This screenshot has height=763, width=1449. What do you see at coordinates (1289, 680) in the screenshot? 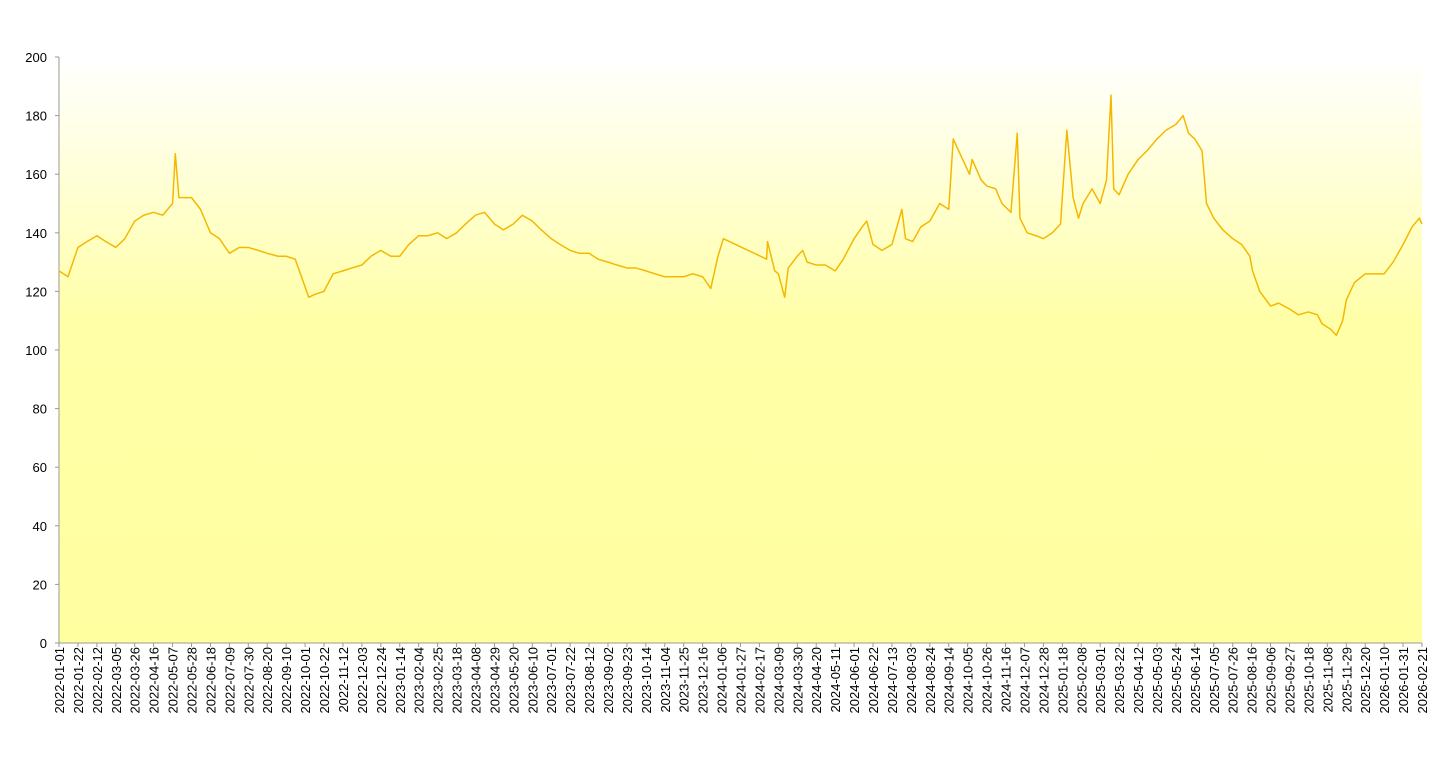
I see `x-tick-label: 2025-09-27` at bounding box center [1289, 680].